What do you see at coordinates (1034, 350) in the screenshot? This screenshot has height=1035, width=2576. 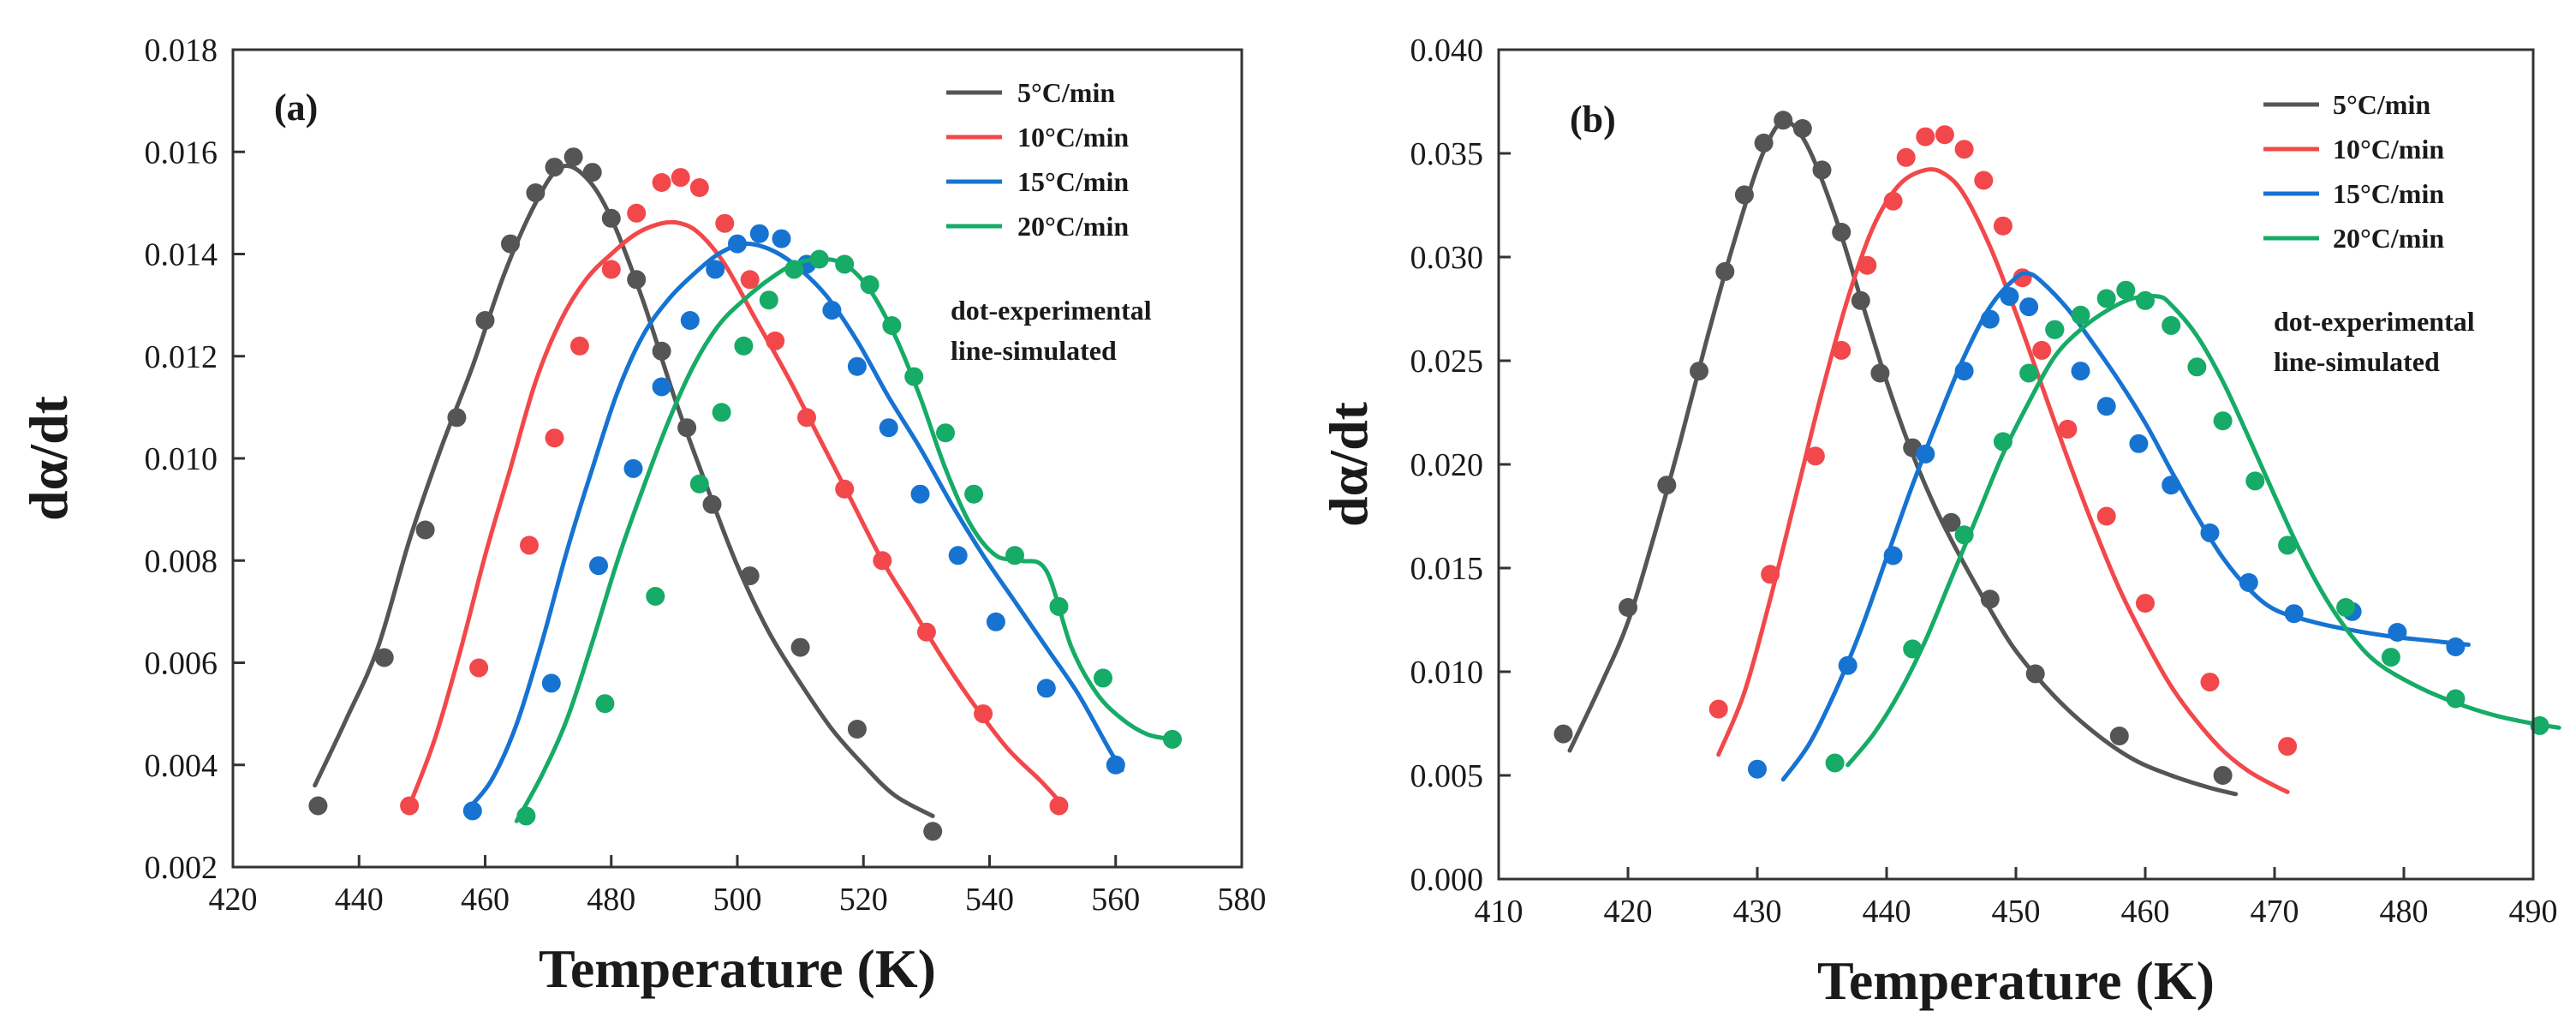 I see `annotation-text: line-simulated` at bounding box center [1034, 350].